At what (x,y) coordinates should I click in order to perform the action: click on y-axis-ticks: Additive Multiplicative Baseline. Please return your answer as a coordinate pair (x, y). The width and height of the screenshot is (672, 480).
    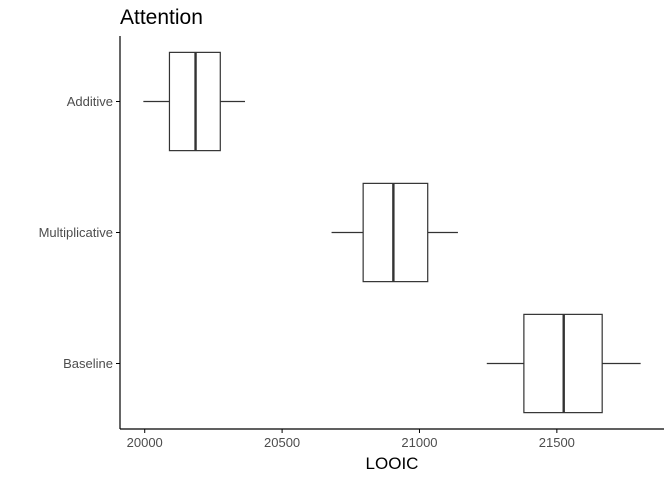
    Looking at the image, I should click on (79, 232).